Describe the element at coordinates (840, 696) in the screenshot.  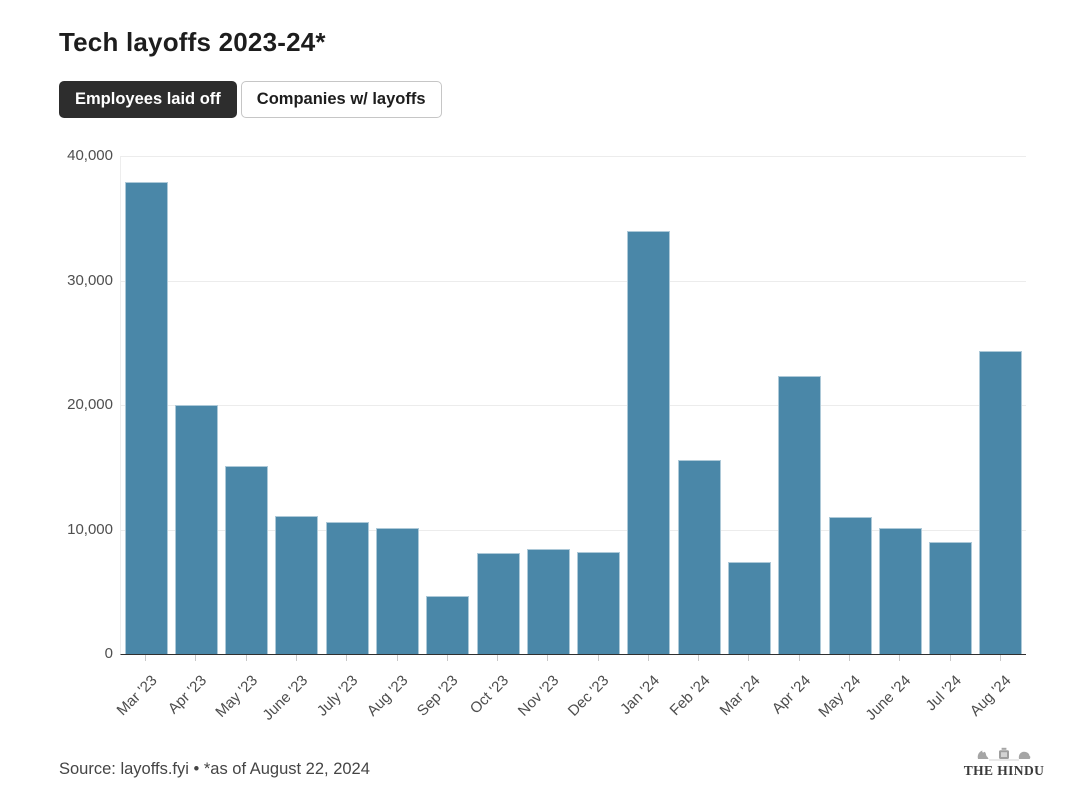
I see `x-axis-tick-label: May '24` at that location.